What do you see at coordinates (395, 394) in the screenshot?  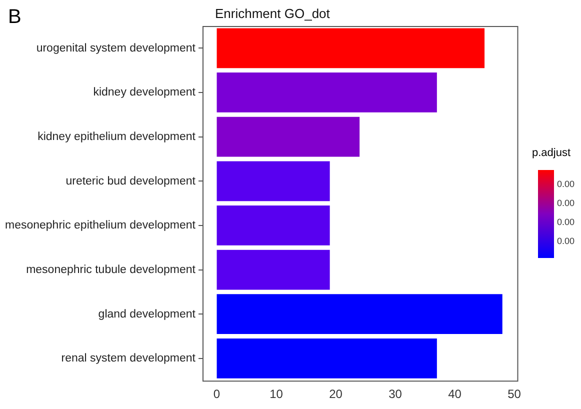 I see `x-tick-label: 30` at bounding box center [395, 394].